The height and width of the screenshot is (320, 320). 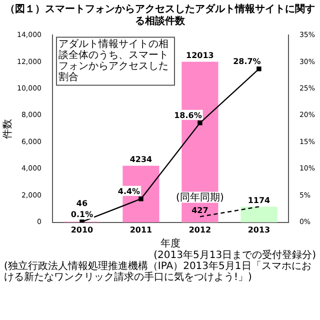 I want to click on chart-title: （図１）スマートフォンからアクセスしたアダルト情報サイトに関する相談件数, so click(x=160, y=15).